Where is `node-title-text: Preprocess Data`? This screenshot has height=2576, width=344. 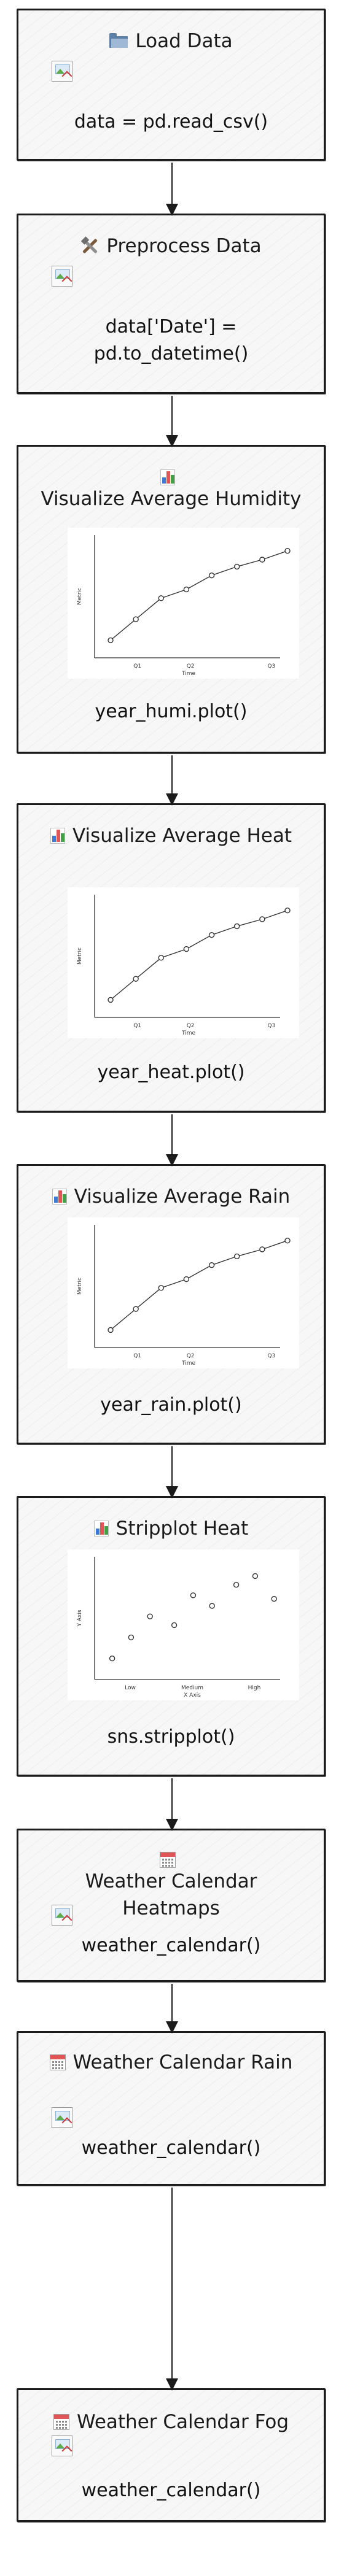 node-title-text: Preprocess Data is located at coordinates (184, 246).